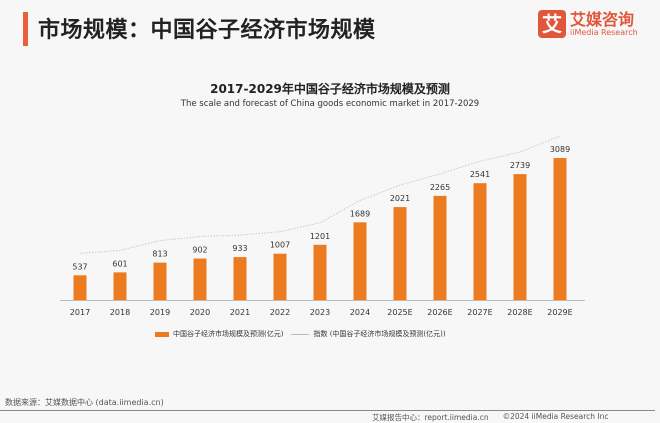 This screenshot has height=423, width=660. Describe the element at coordinates (159, 254) in the screenshot. I see `data-label: 813` at that location.